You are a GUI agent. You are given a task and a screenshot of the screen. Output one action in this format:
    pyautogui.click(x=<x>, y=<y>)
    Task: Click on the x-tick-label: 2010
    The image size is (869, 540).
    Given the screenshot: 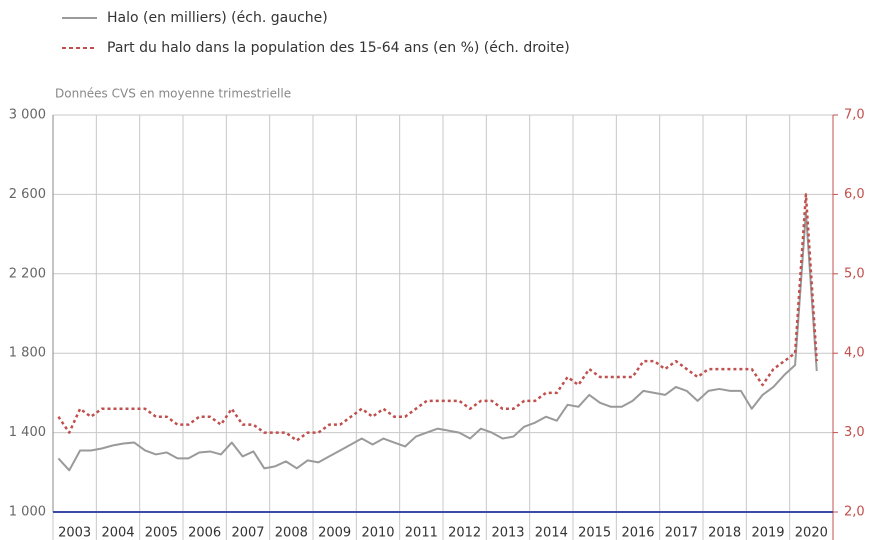 What is the action you would take?
    pyautogui.click(x=377, y=533)
    